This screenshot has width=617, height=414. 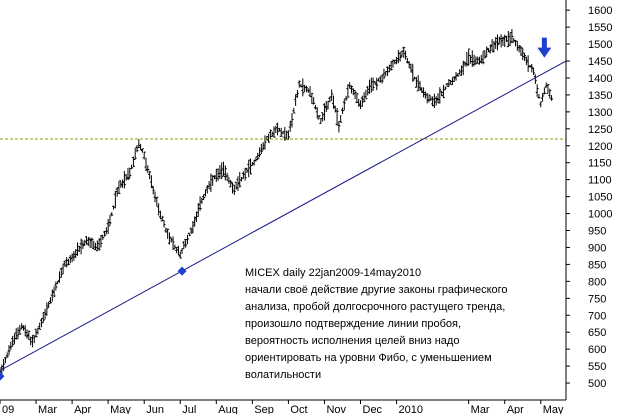 What do you see at coordinates (515, 409) in the screenshot?
I see `x-tick-label: Apr` at bounding box center [515, 409].